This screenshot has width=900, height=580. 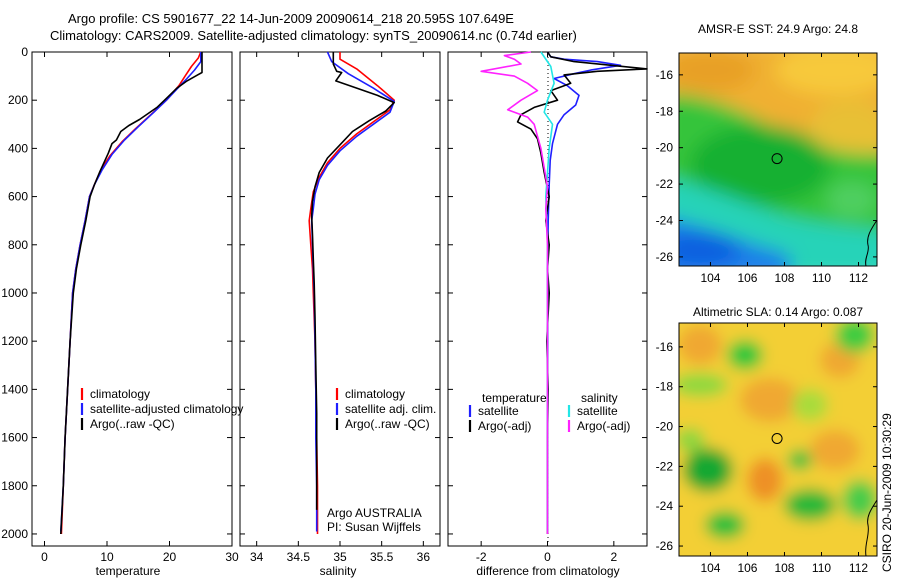 I want to click on argo-position-marker-sla, so click(x=777, y=439).